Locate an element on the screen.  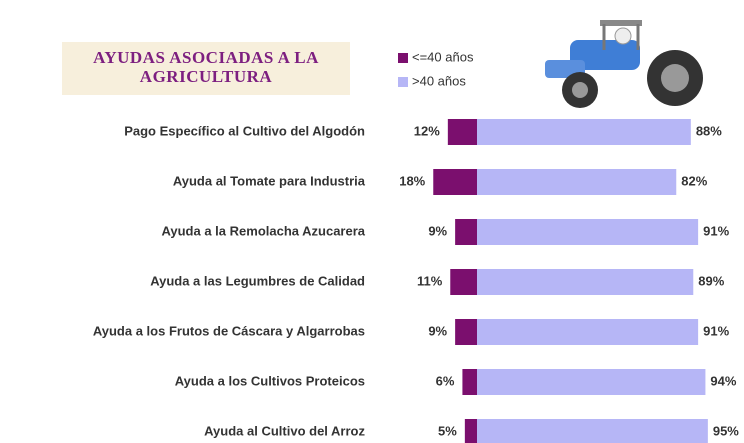
category-label: Ayuda a la Remolacha Azucarera is located at coordinates (263, 230).